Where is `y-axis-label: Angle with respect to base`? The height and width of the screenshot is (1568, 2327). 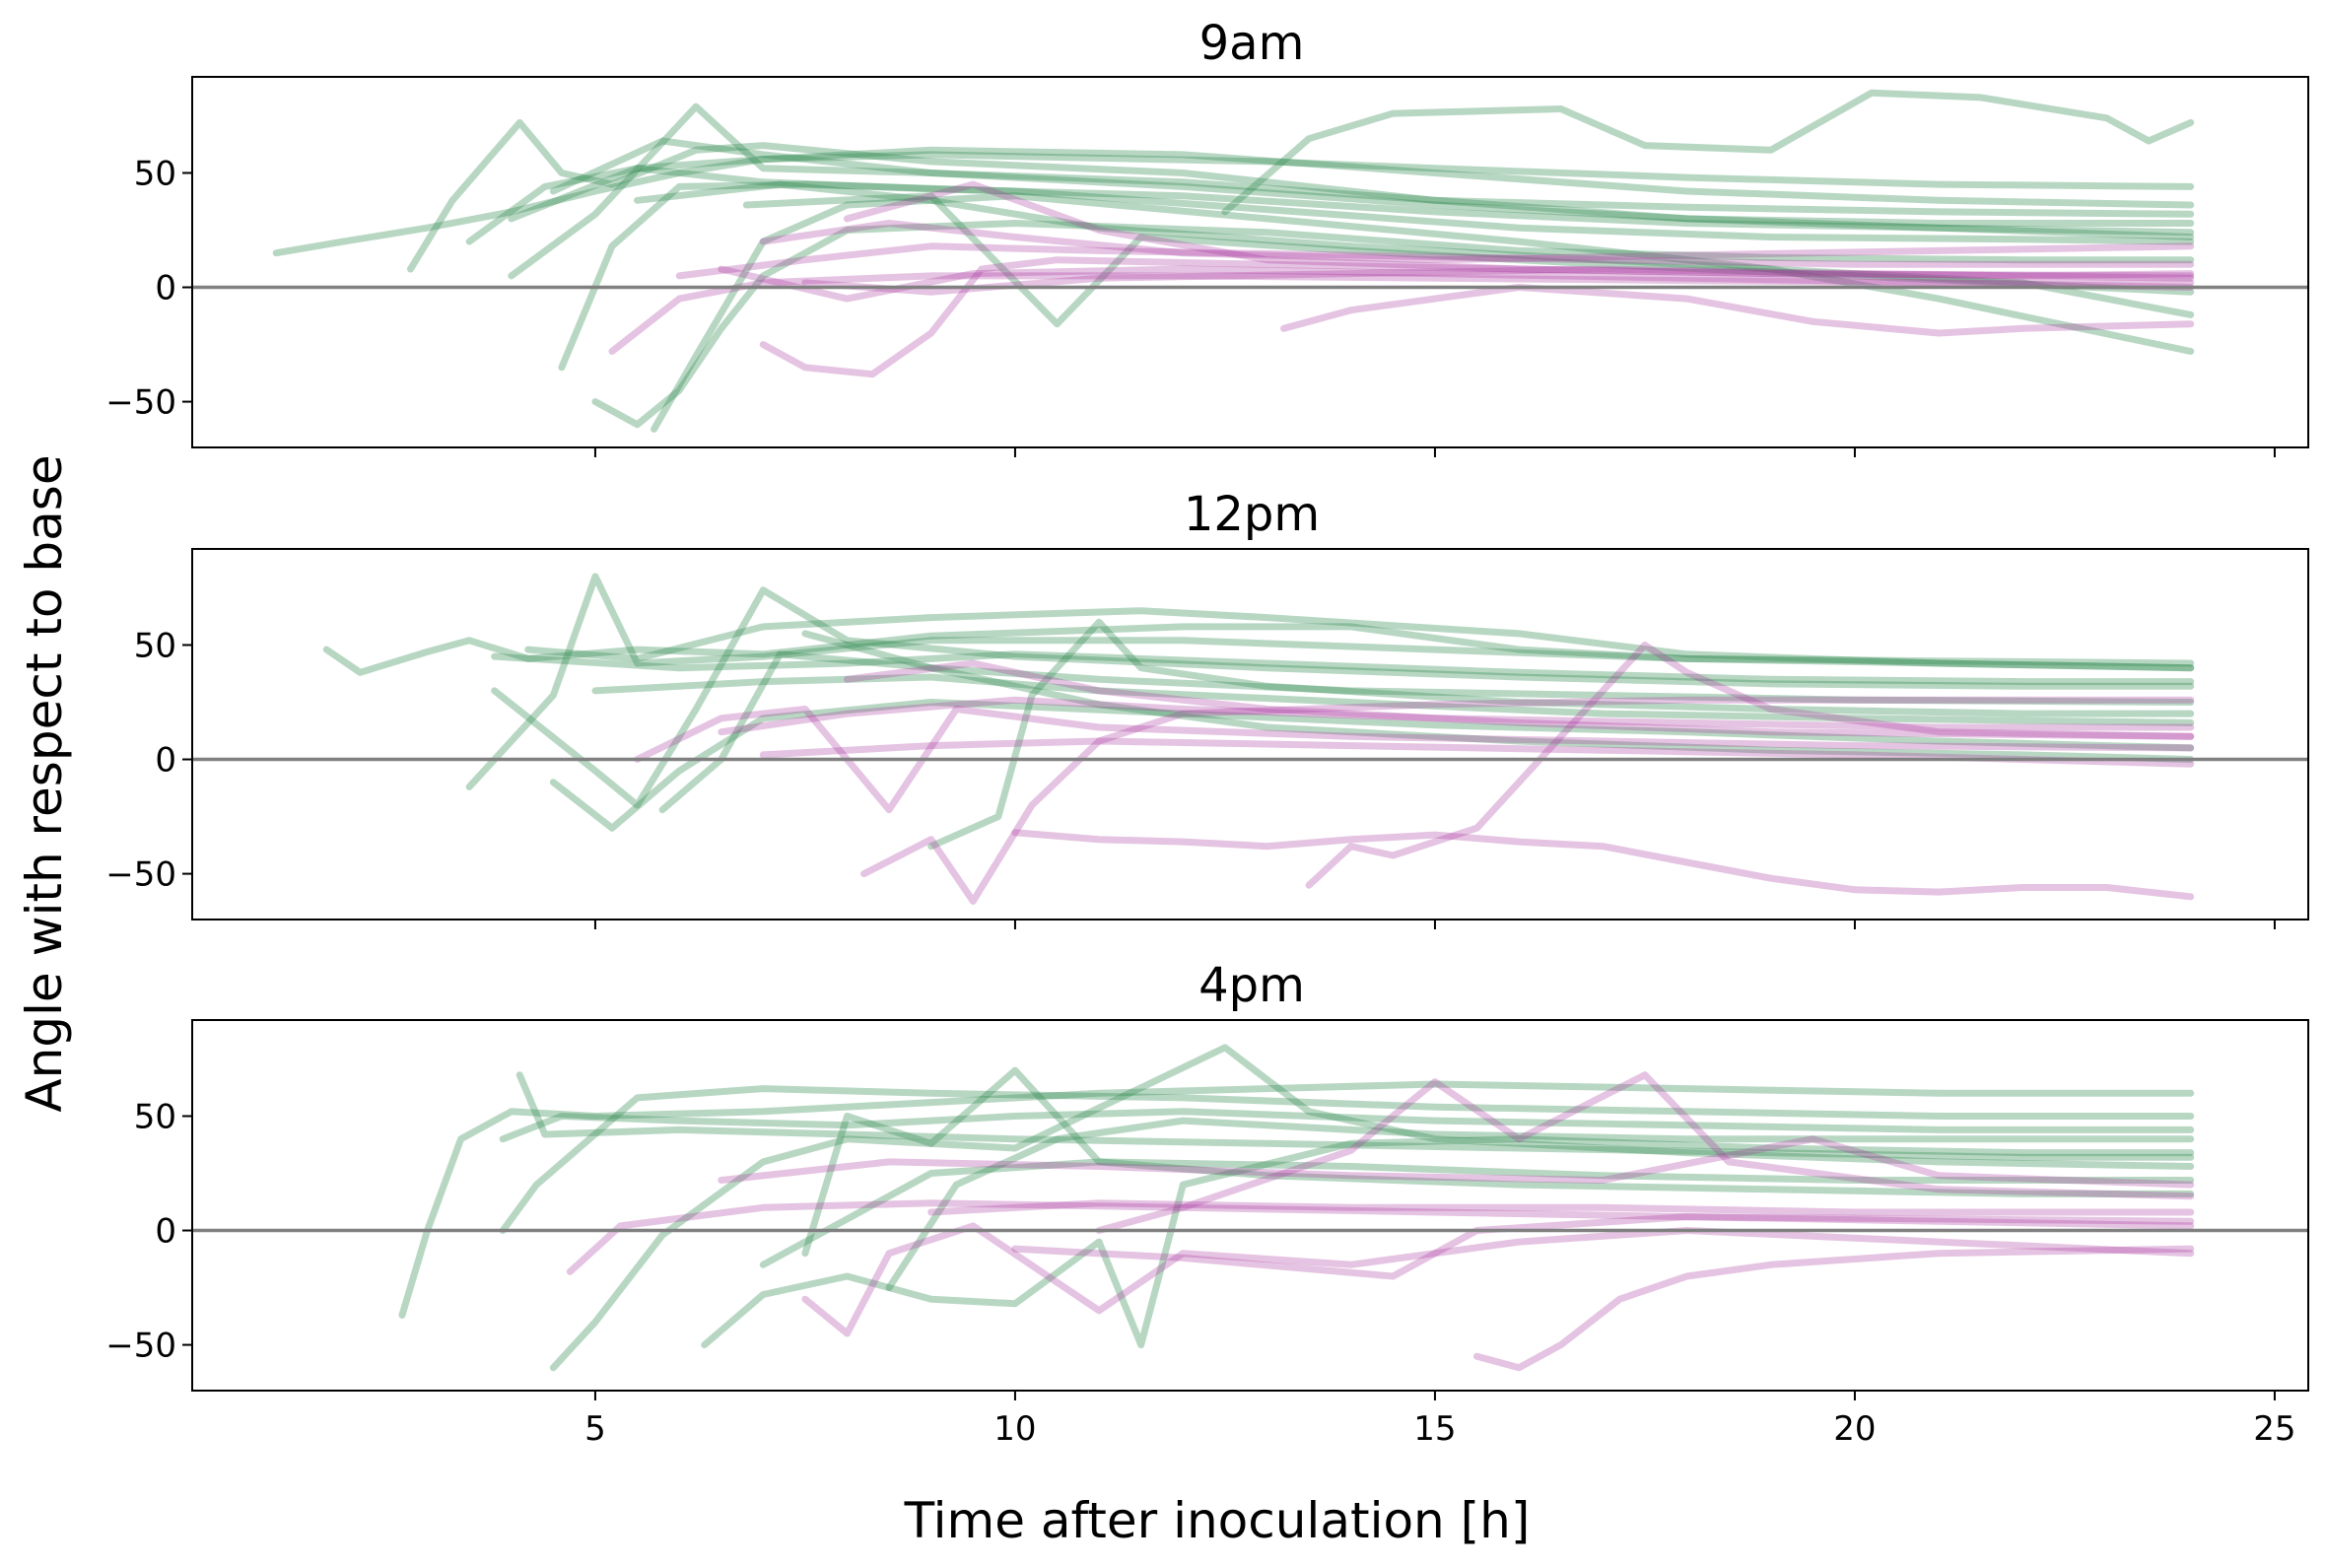 y-axis-label: Angle with respect to base is located at coordinates (44, 783).